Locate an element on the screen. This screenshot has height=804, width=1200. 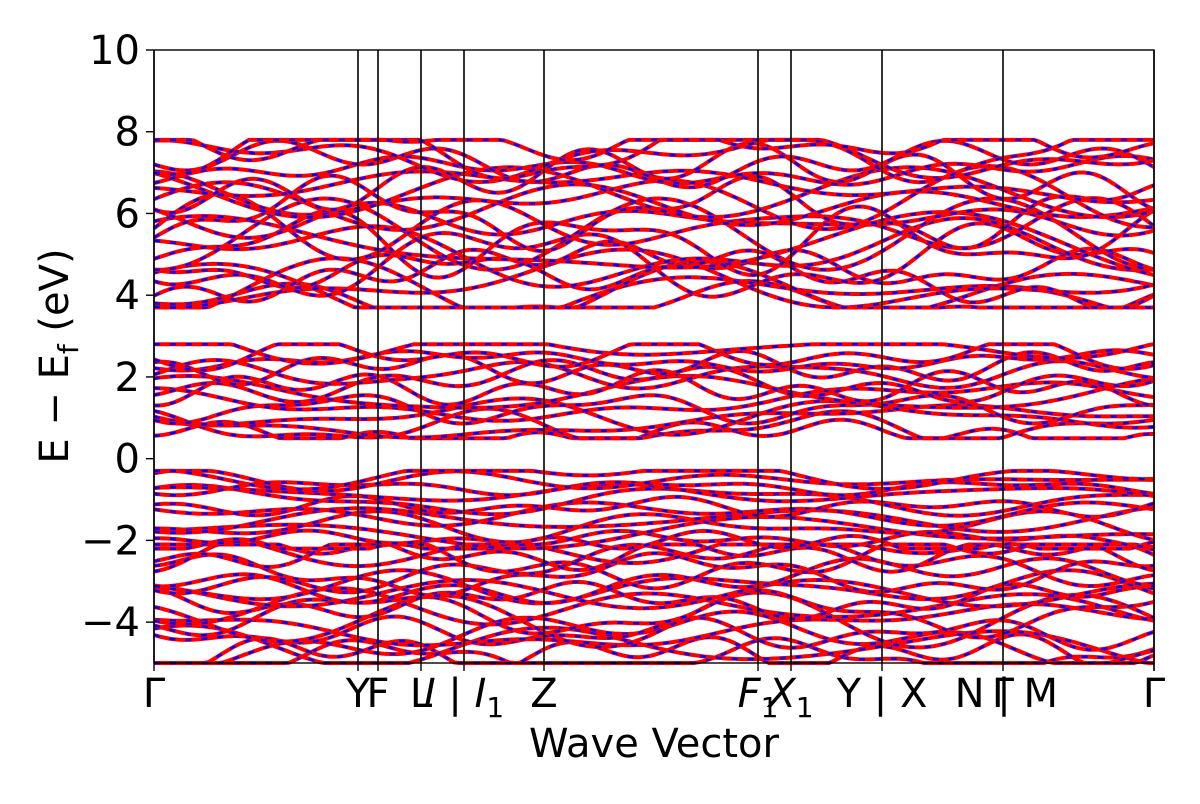
y-axis-label: E − Ef (eV) is located at coordinates (58, 355).